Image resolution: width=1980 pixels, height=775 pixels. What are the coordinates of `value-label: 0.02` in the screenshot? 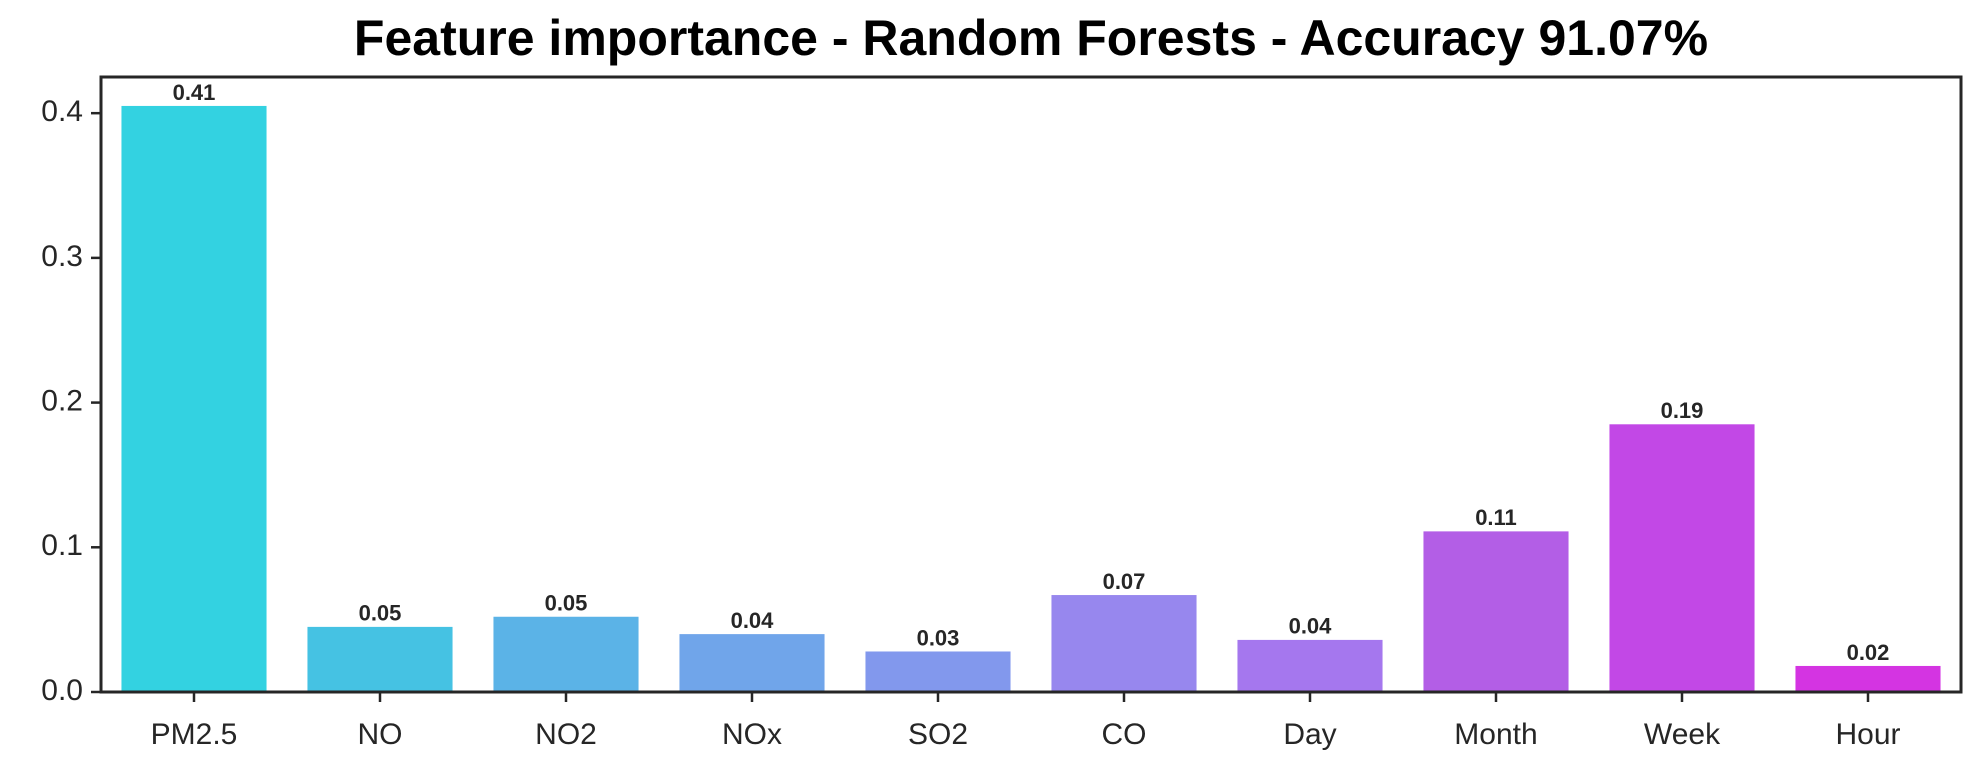 It's located at (1868, 652).